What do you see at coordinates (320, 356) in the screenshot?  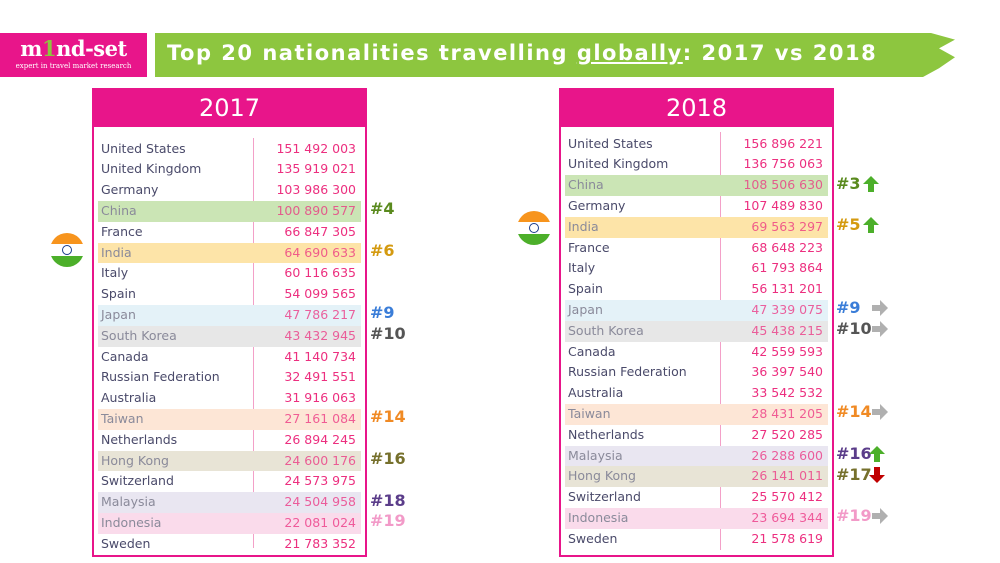 I see `traveller-count: 41 140 734` at bounding box center [320, 356].